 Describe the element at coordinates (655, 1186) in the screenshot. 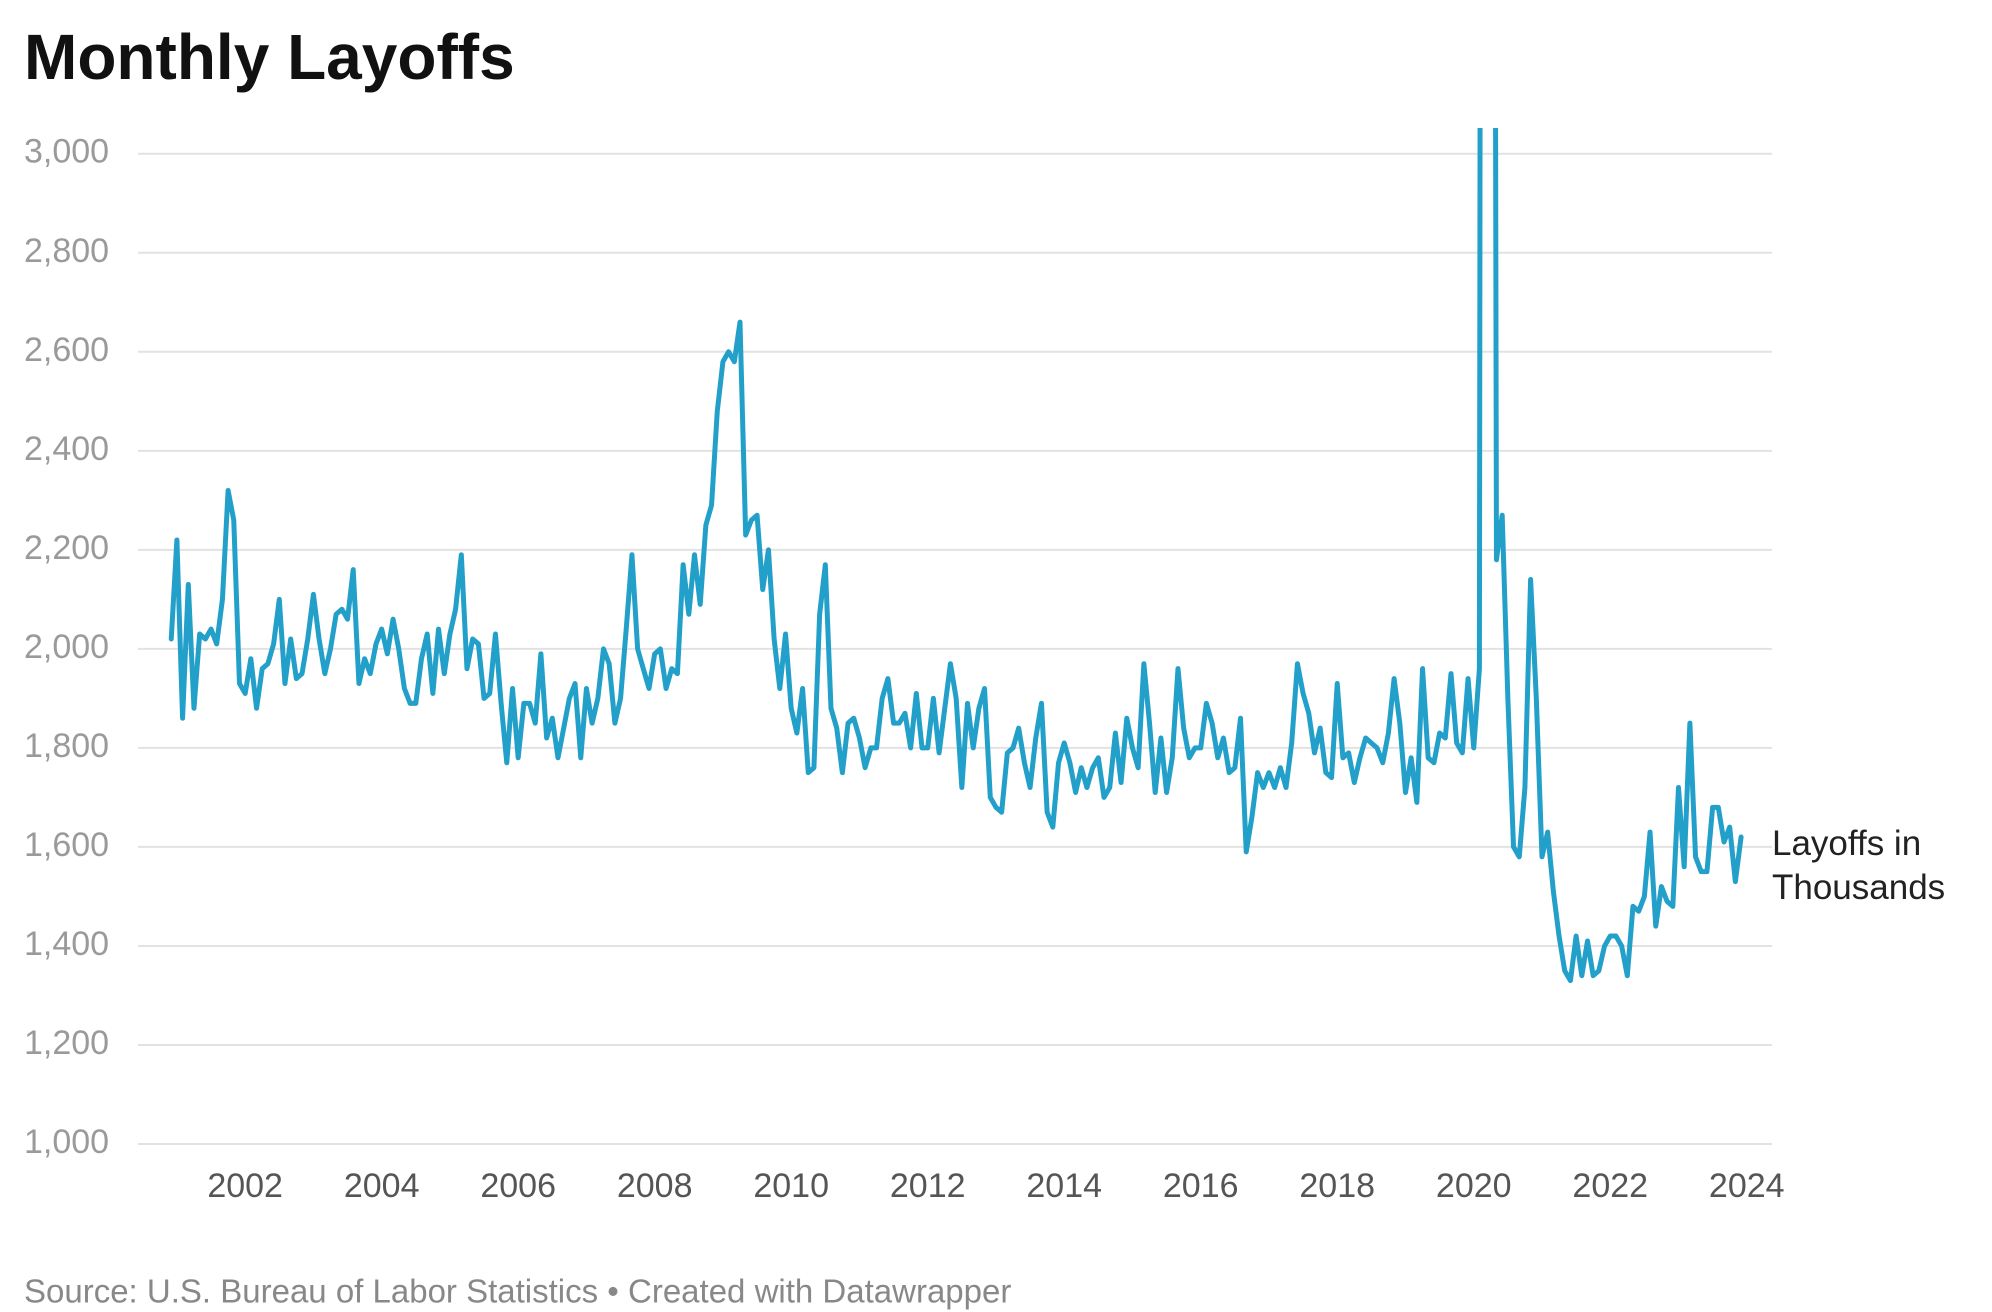

I see `x-tick-label: 2008` at that location.